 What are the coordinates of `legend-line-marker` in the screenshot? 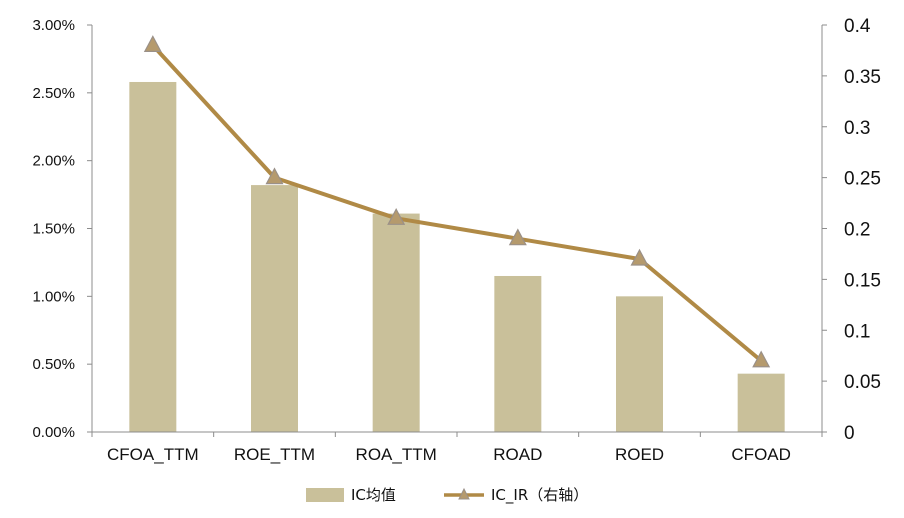 It's located at (464, 493).